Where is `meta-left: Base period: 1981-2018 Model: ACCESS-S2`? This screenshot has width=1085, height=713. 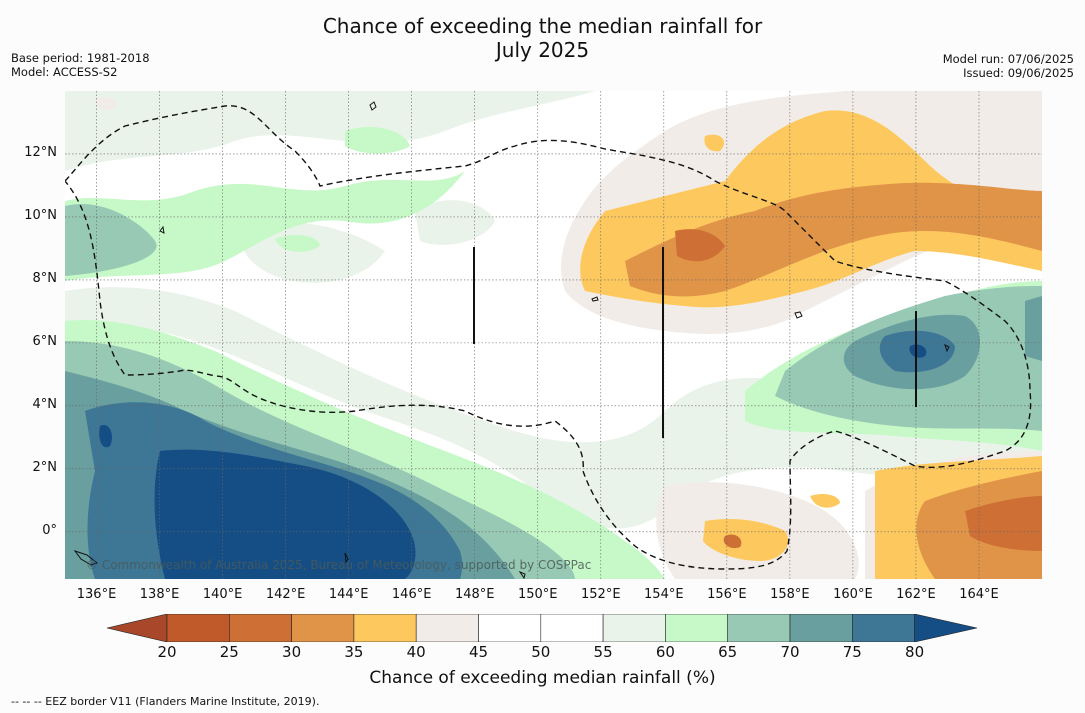 meta-left: Base period: 1981-2018 Model: ACCESS-S2 is located at coordinates (80, 65).